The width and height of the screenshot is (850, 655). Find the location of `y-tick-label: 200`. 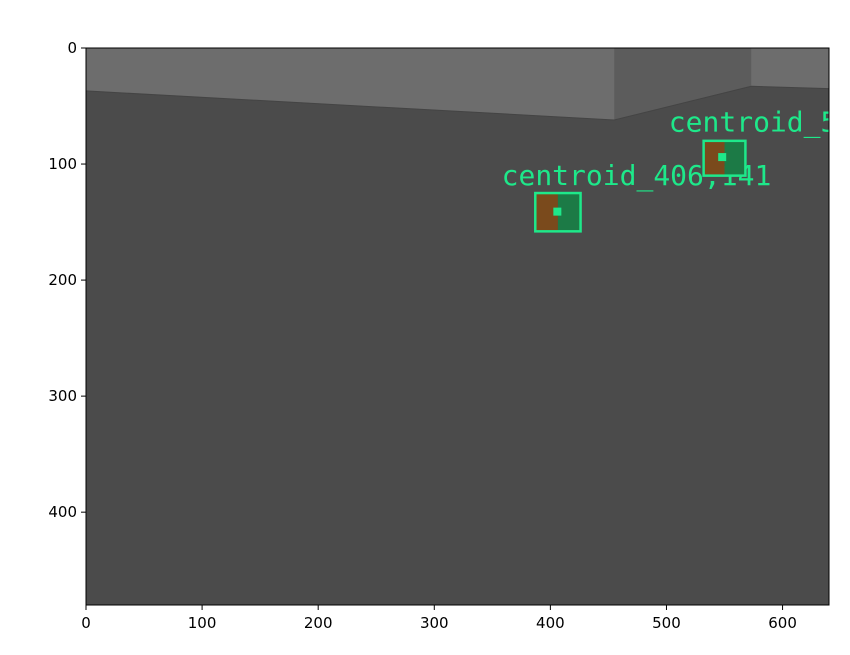

y-tick-label: 200 is located at coordinates (62, 280).